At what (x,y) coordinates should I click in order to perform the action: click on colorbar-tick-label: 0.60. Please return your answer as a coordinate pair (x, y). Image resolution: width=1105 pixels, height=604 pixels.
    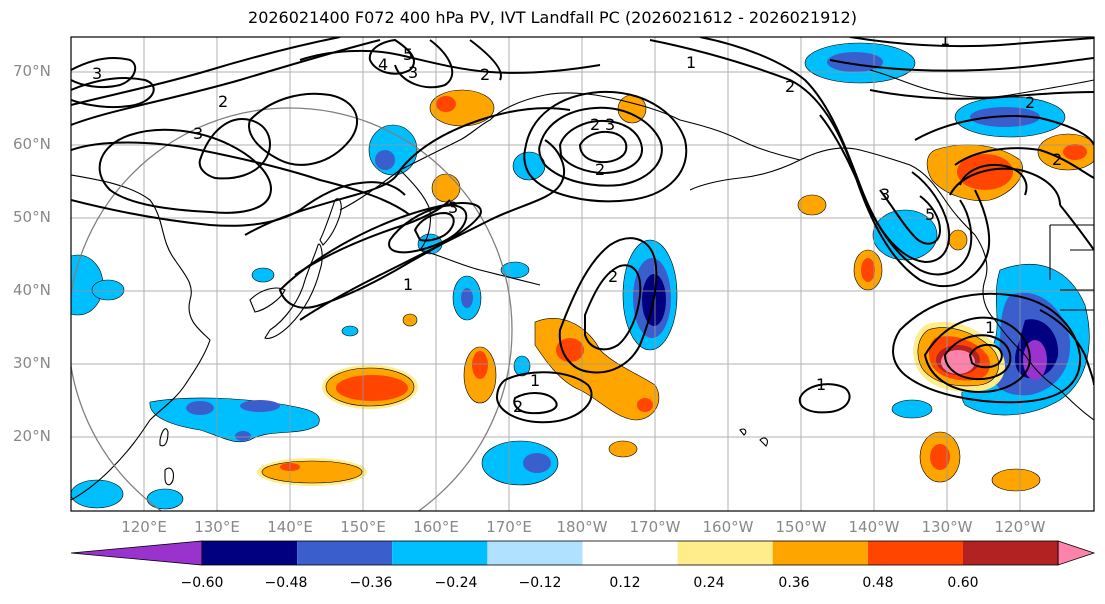
    Looking at the image, I should click on (963, 583).